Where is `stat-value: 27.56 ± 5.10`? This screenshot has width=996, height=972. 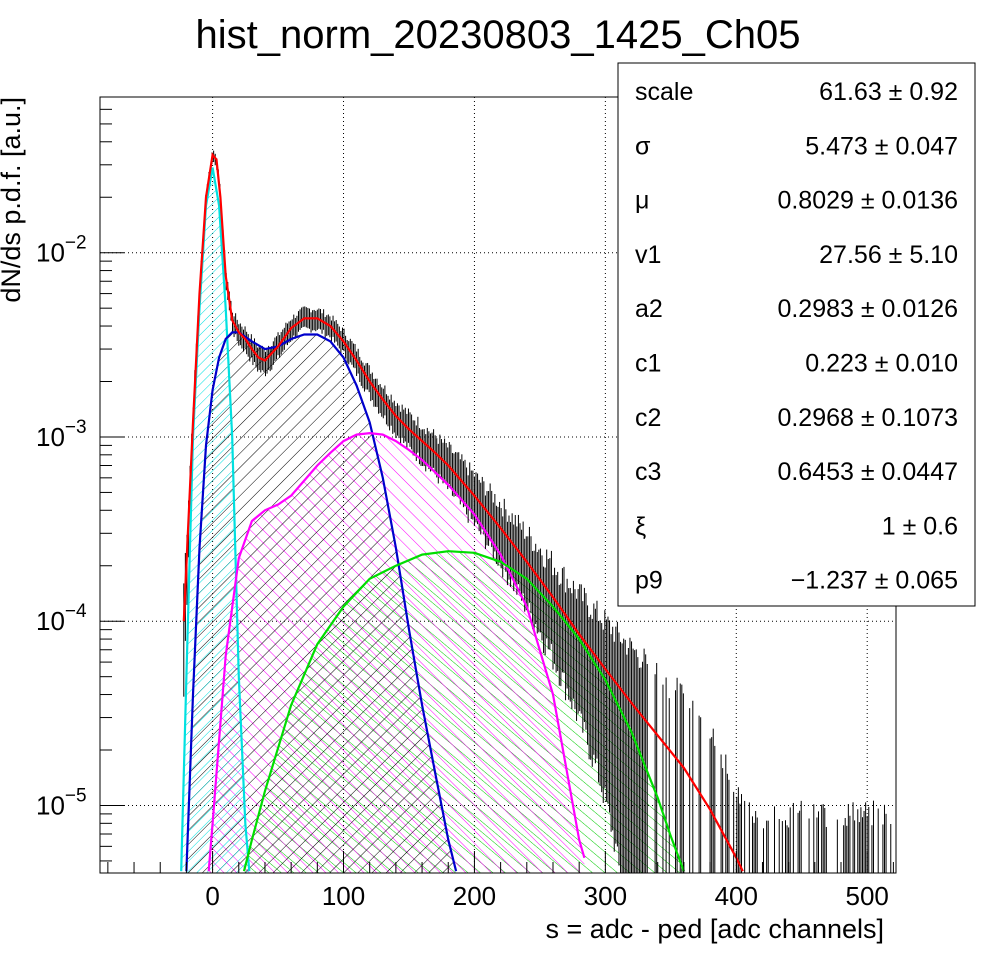 stat-value: 27.56 ± 5.10 is located at coordinates (888, 255).